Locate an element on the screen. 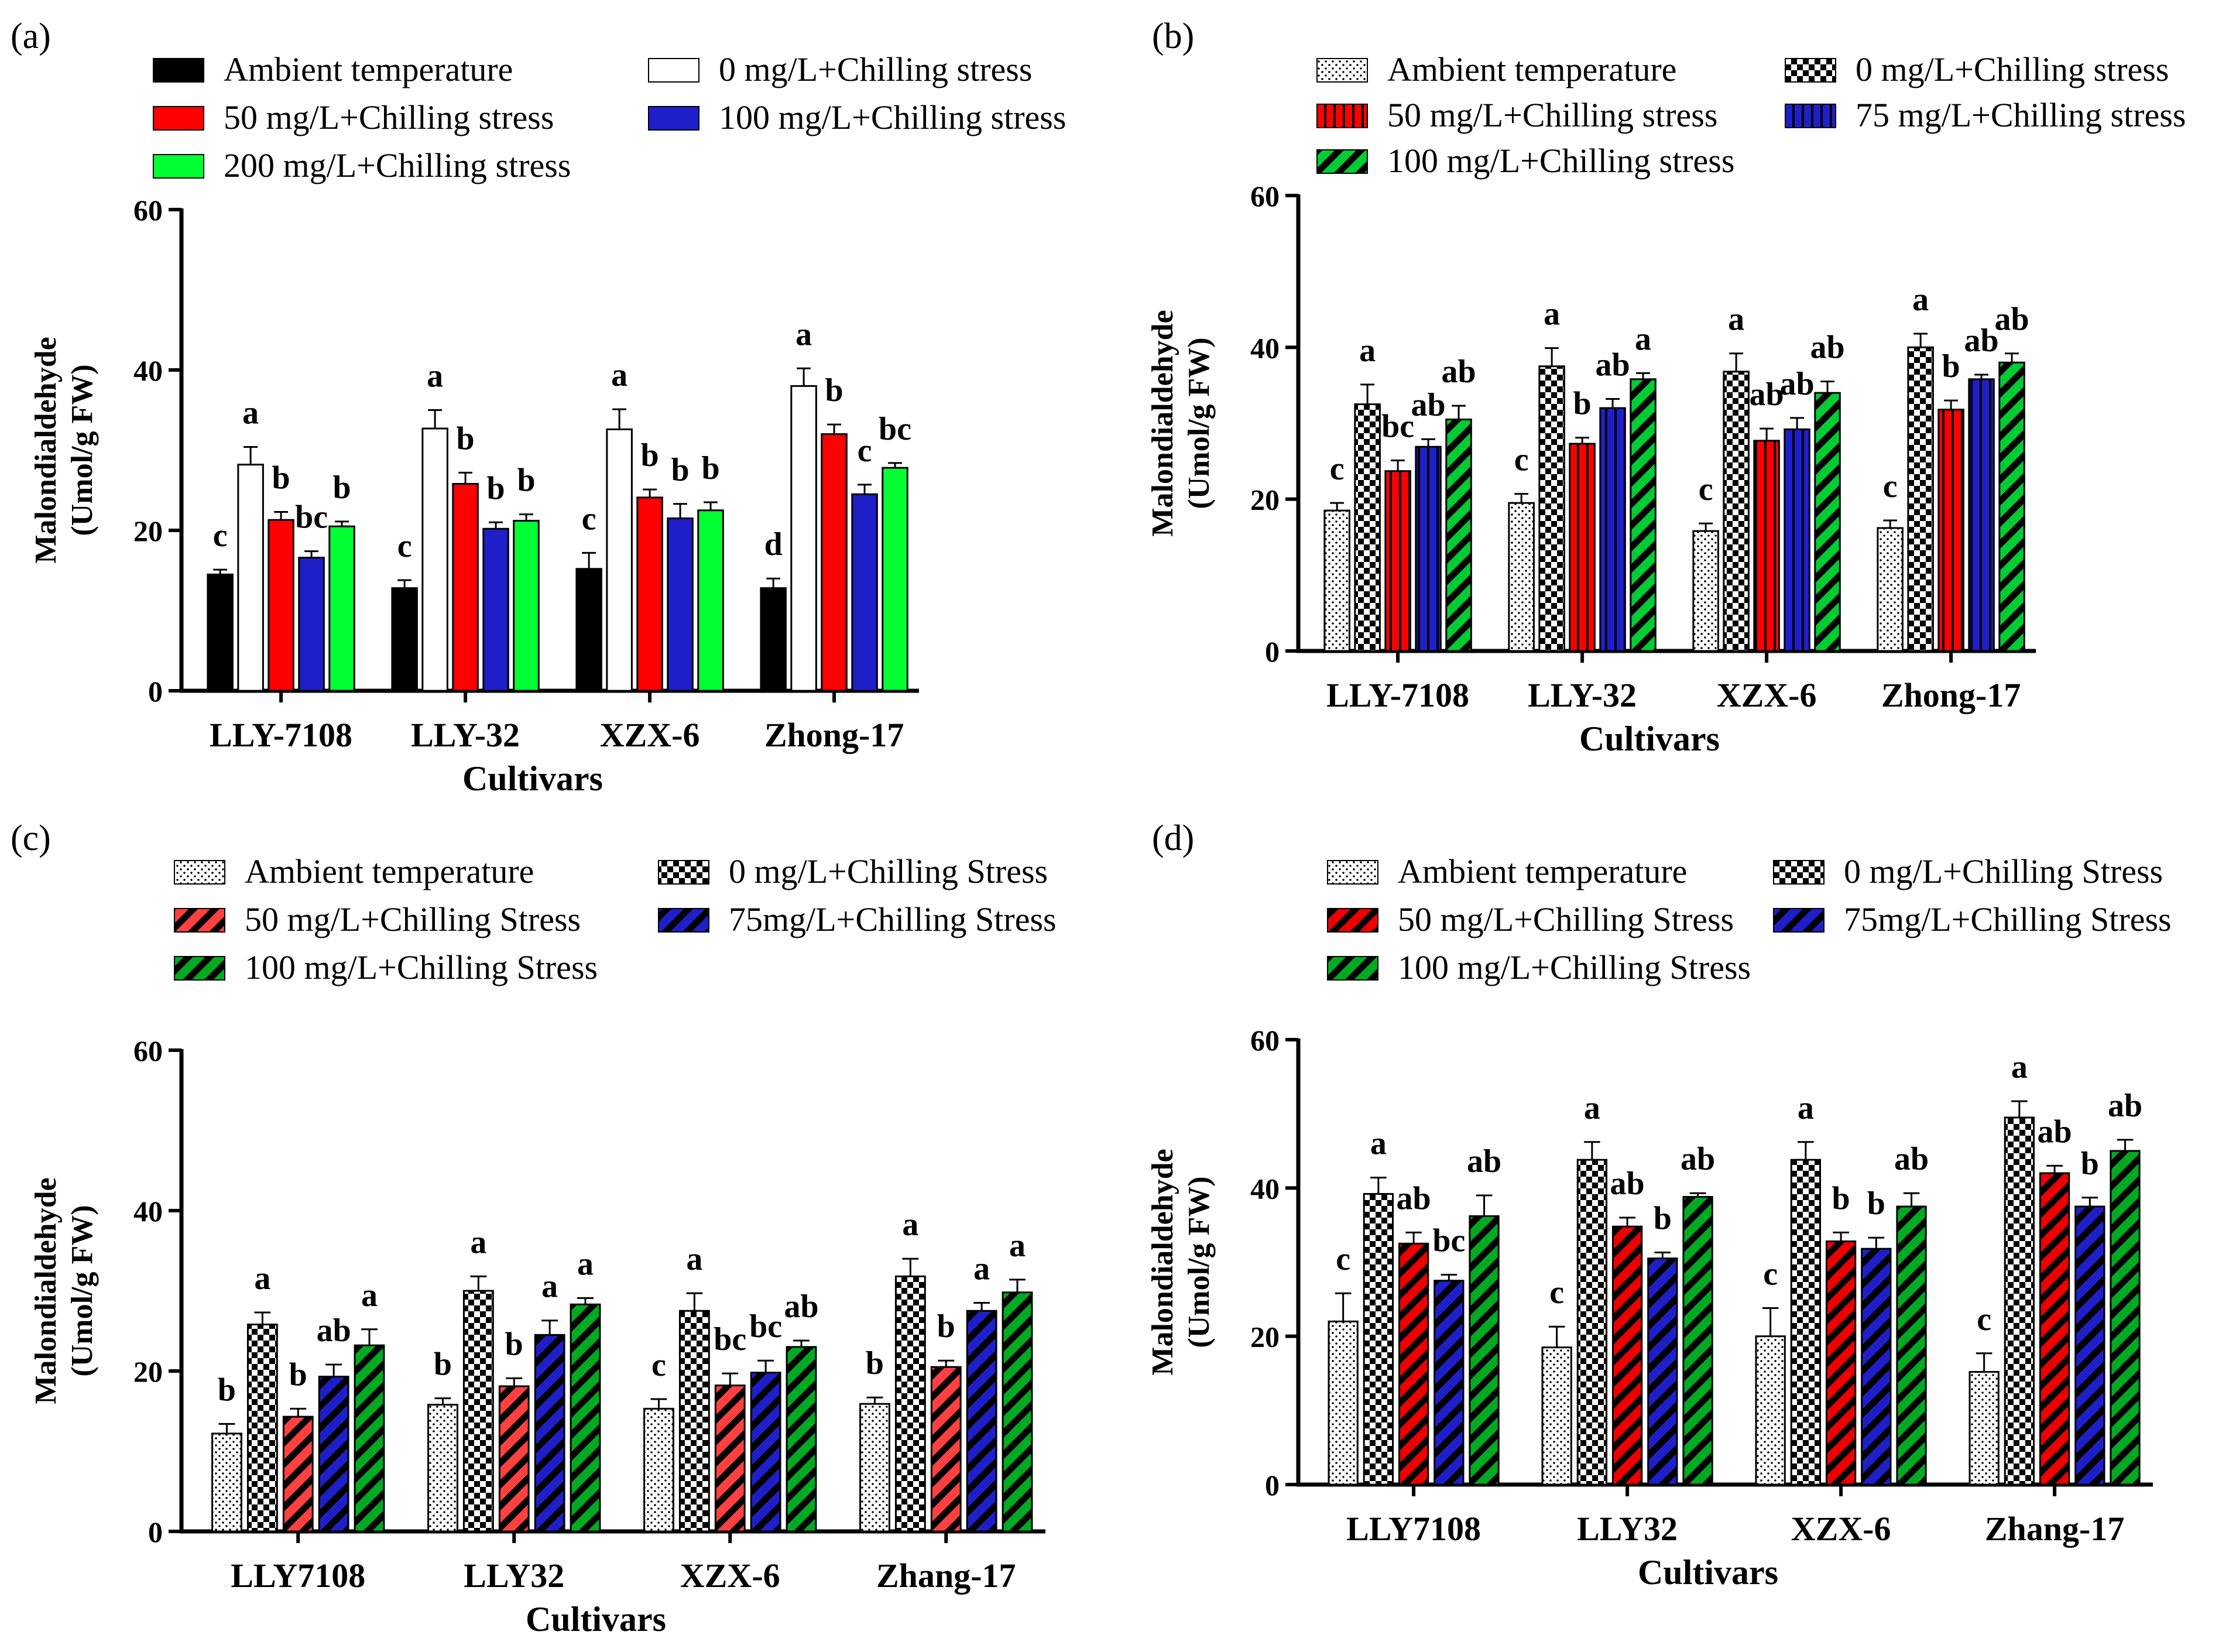 The image size is (2236, 1652). category-label: LLY-7108 is located at coordinates (1397, 695).